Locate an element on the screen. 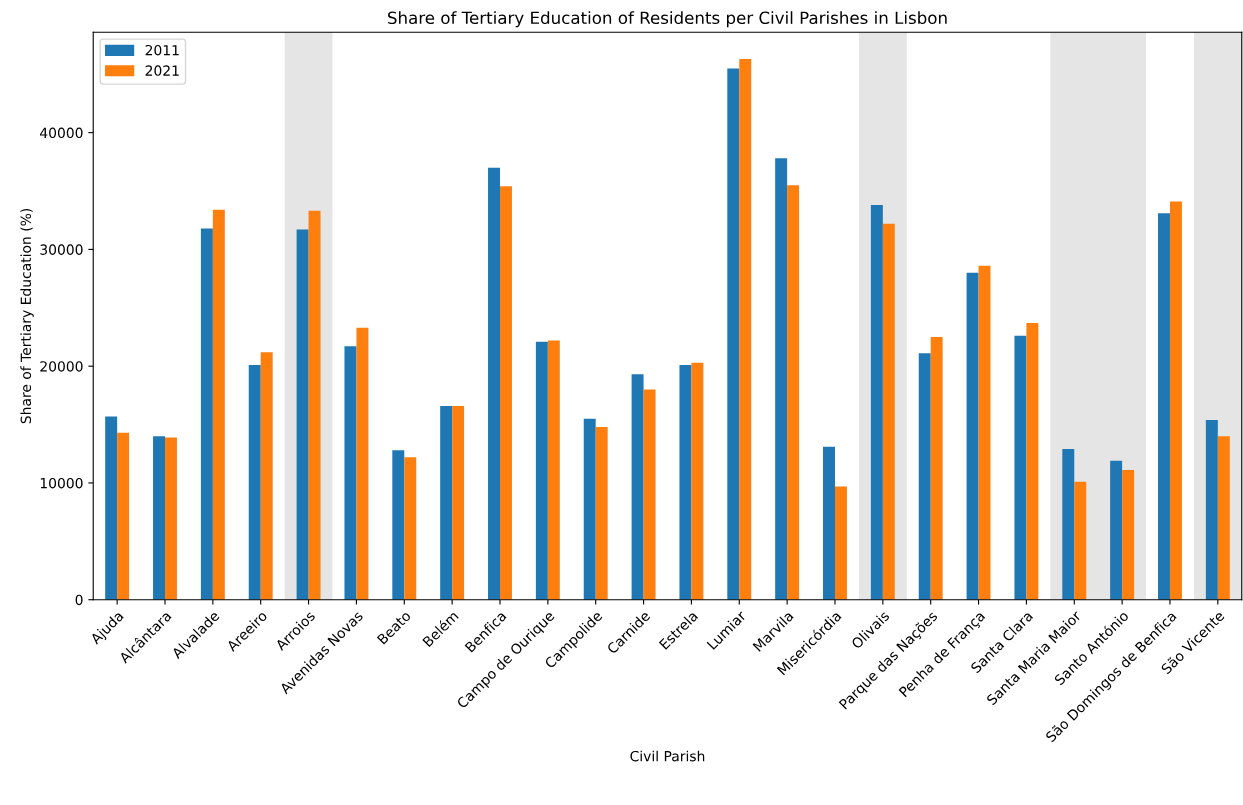 Image resolution: width=1243 pixels, height=805 pixels. x-axis-title: Civil Parish is located at coordinates (667, 756).